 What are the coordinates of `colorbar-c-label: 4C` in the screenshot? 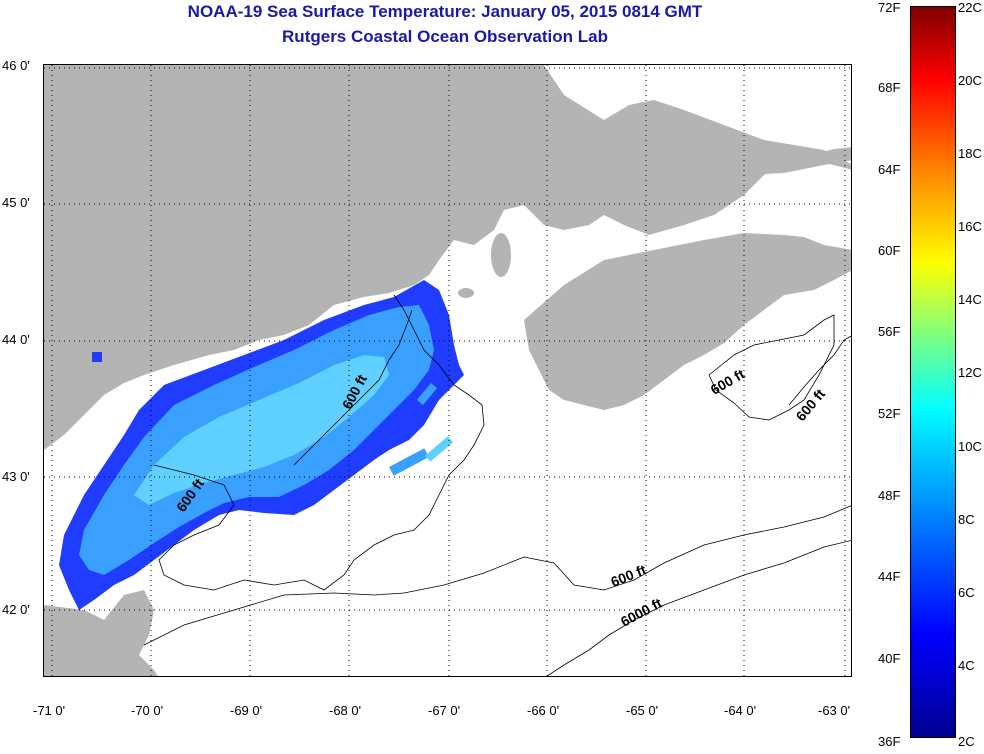 It's located at (966, 665).